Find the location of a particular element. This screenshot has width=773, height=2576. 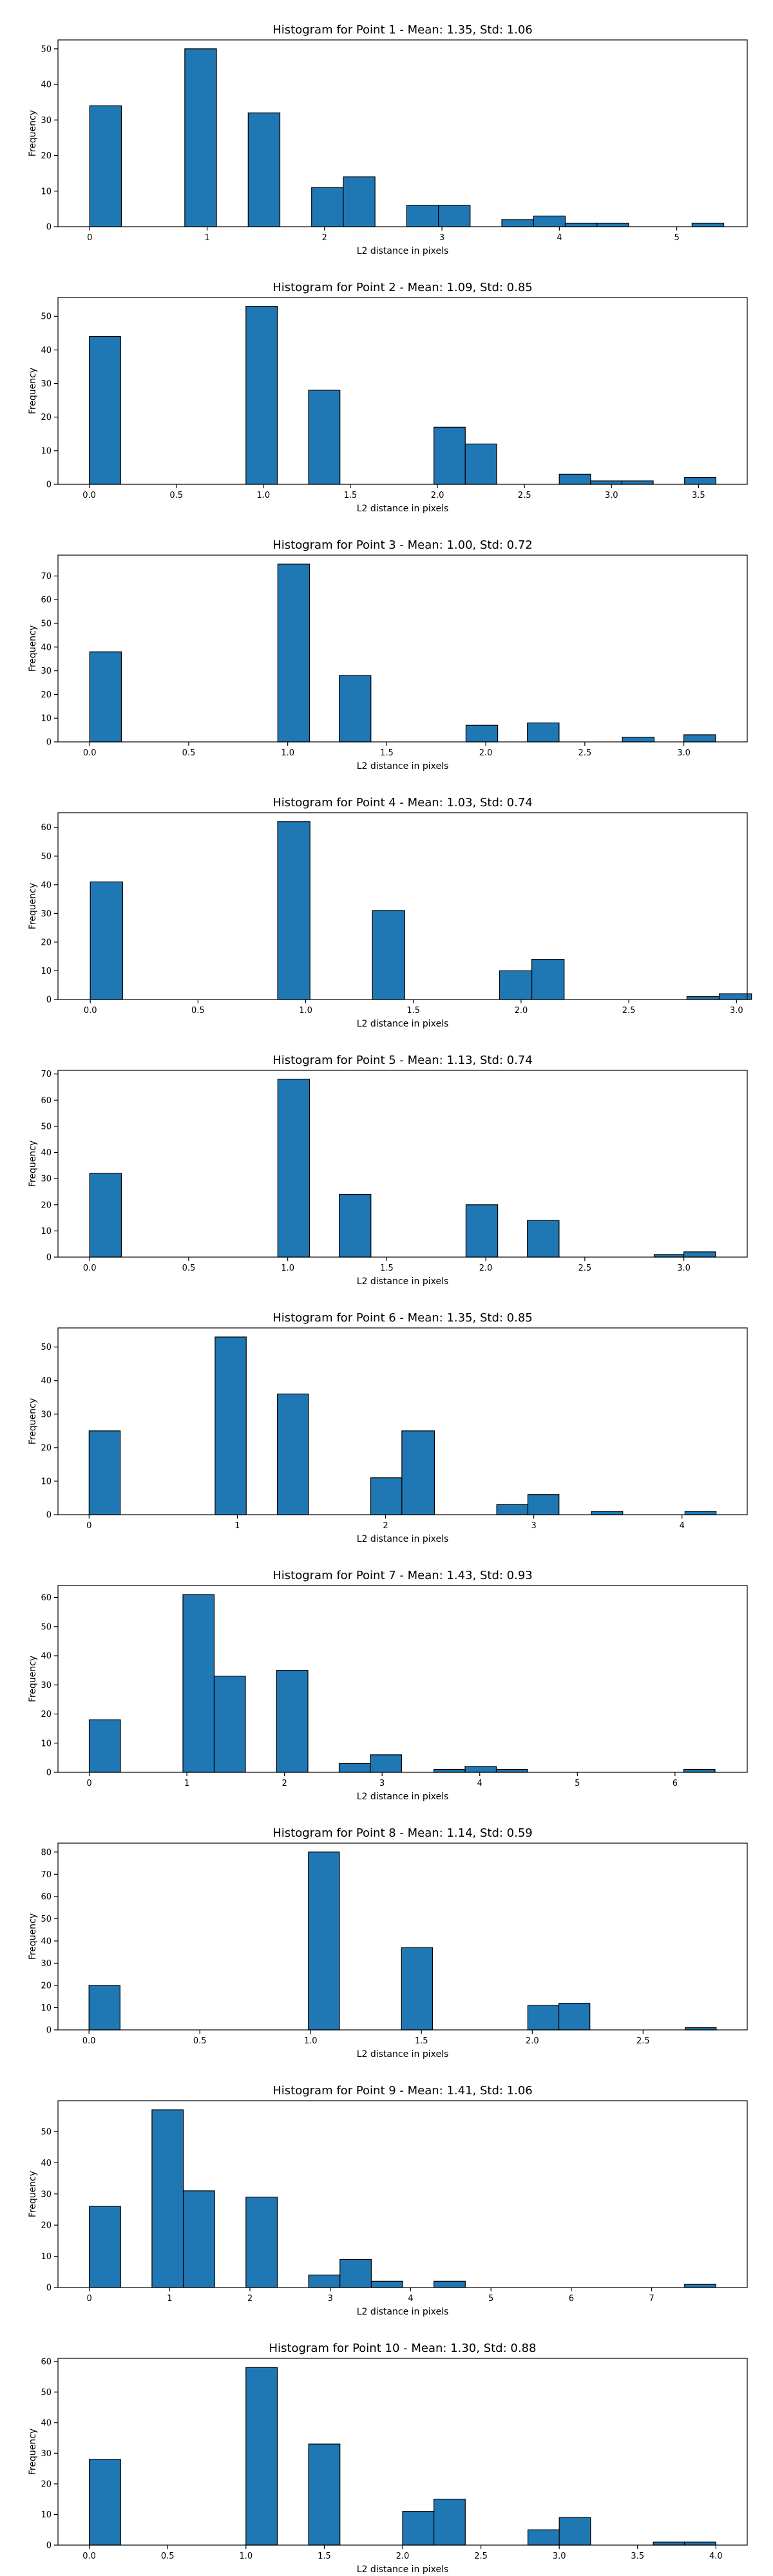

chart-7-ytick-label: 0 is located at coordinates (49, 1773).